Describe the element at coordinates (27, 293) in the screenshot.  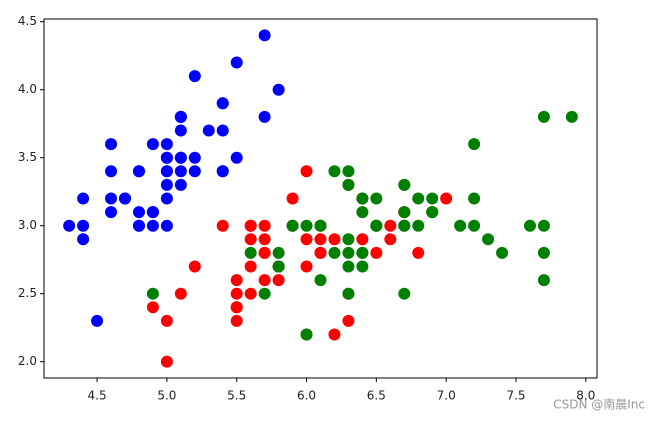
I see `y-tick-label: 2.5` at that location.